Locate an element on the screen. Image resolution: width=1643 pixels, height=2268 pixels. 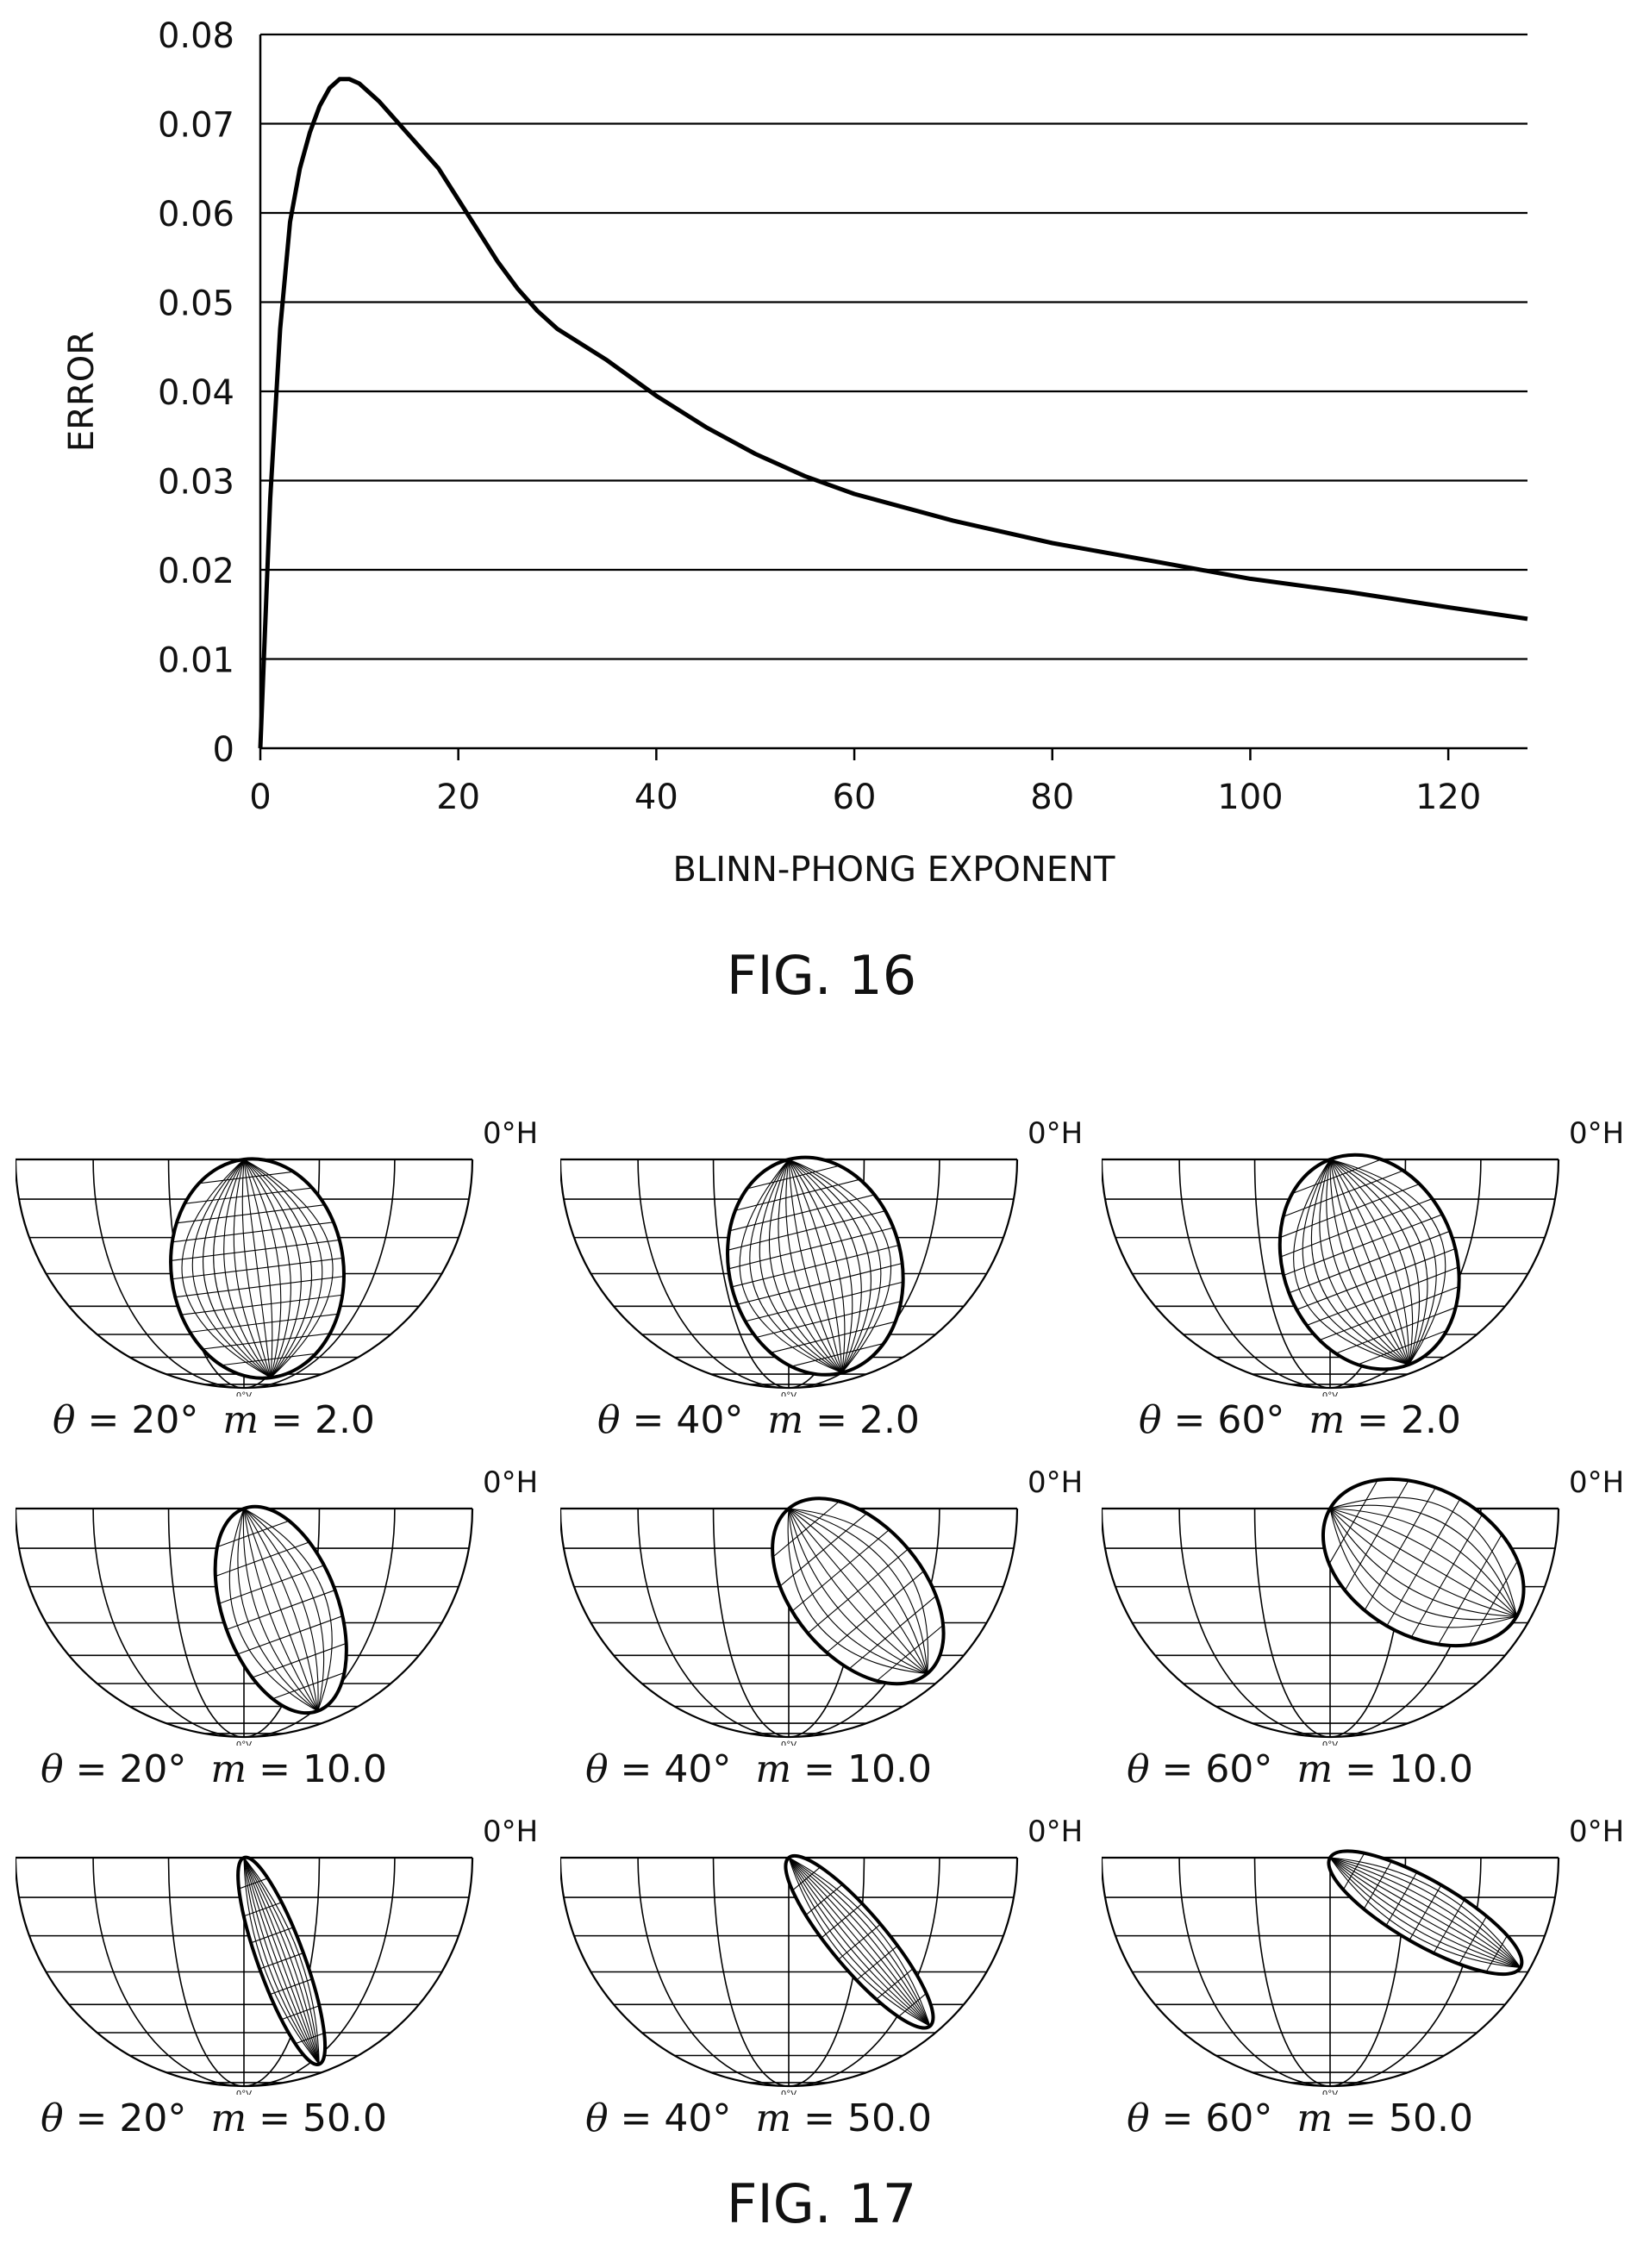
lobe-panel: 0°V 0°H θ = 60° m = 10.0 is located at coordinates (1369, 1629).